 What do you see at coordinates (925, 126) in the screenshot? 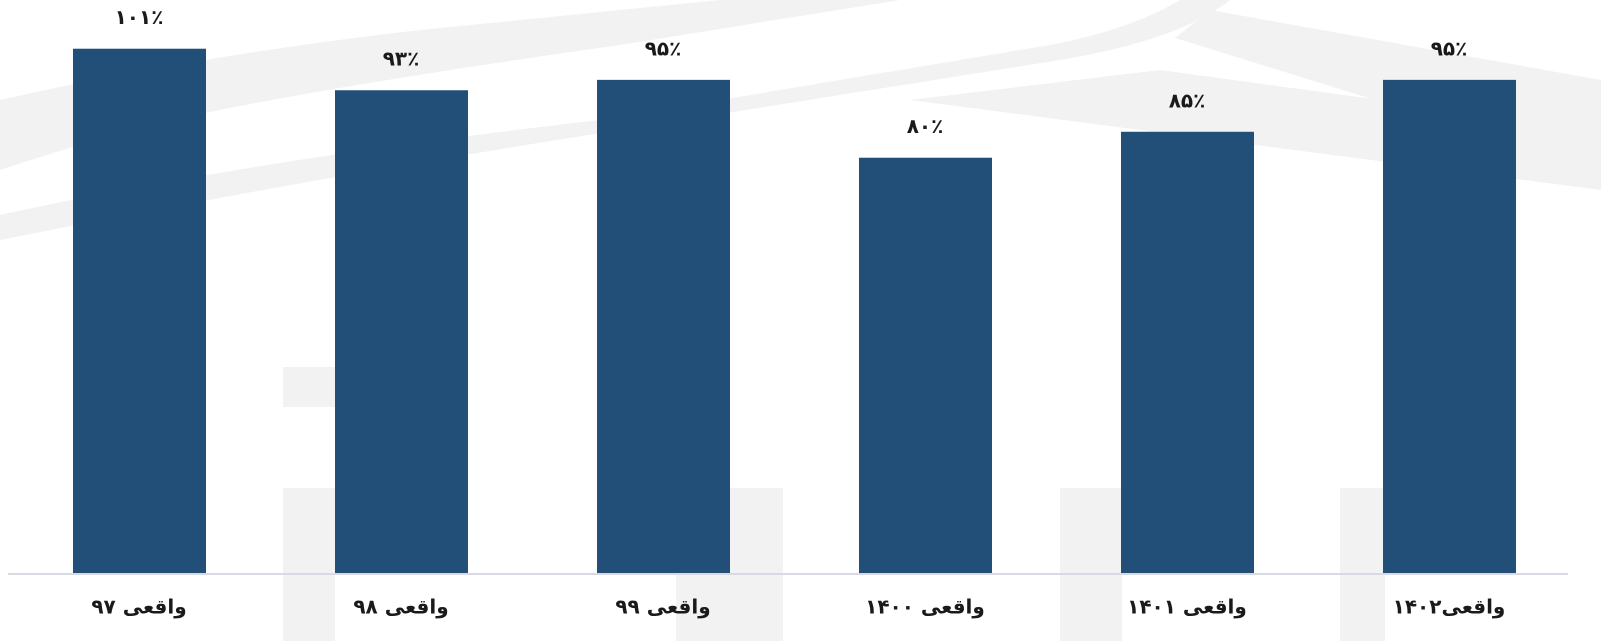
I see `value-label: ۸۰٪` at bounding box center [925, 126].